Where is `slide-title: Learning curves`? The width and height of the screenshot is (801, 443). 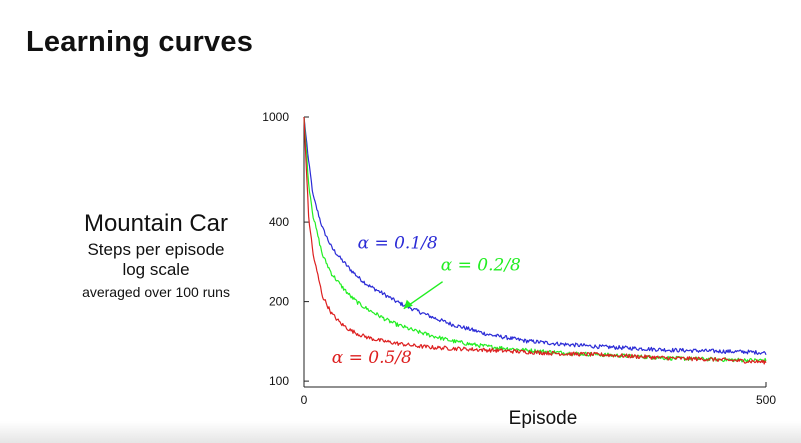
slide-title: Learning curves is located at coordinates (140, 42).